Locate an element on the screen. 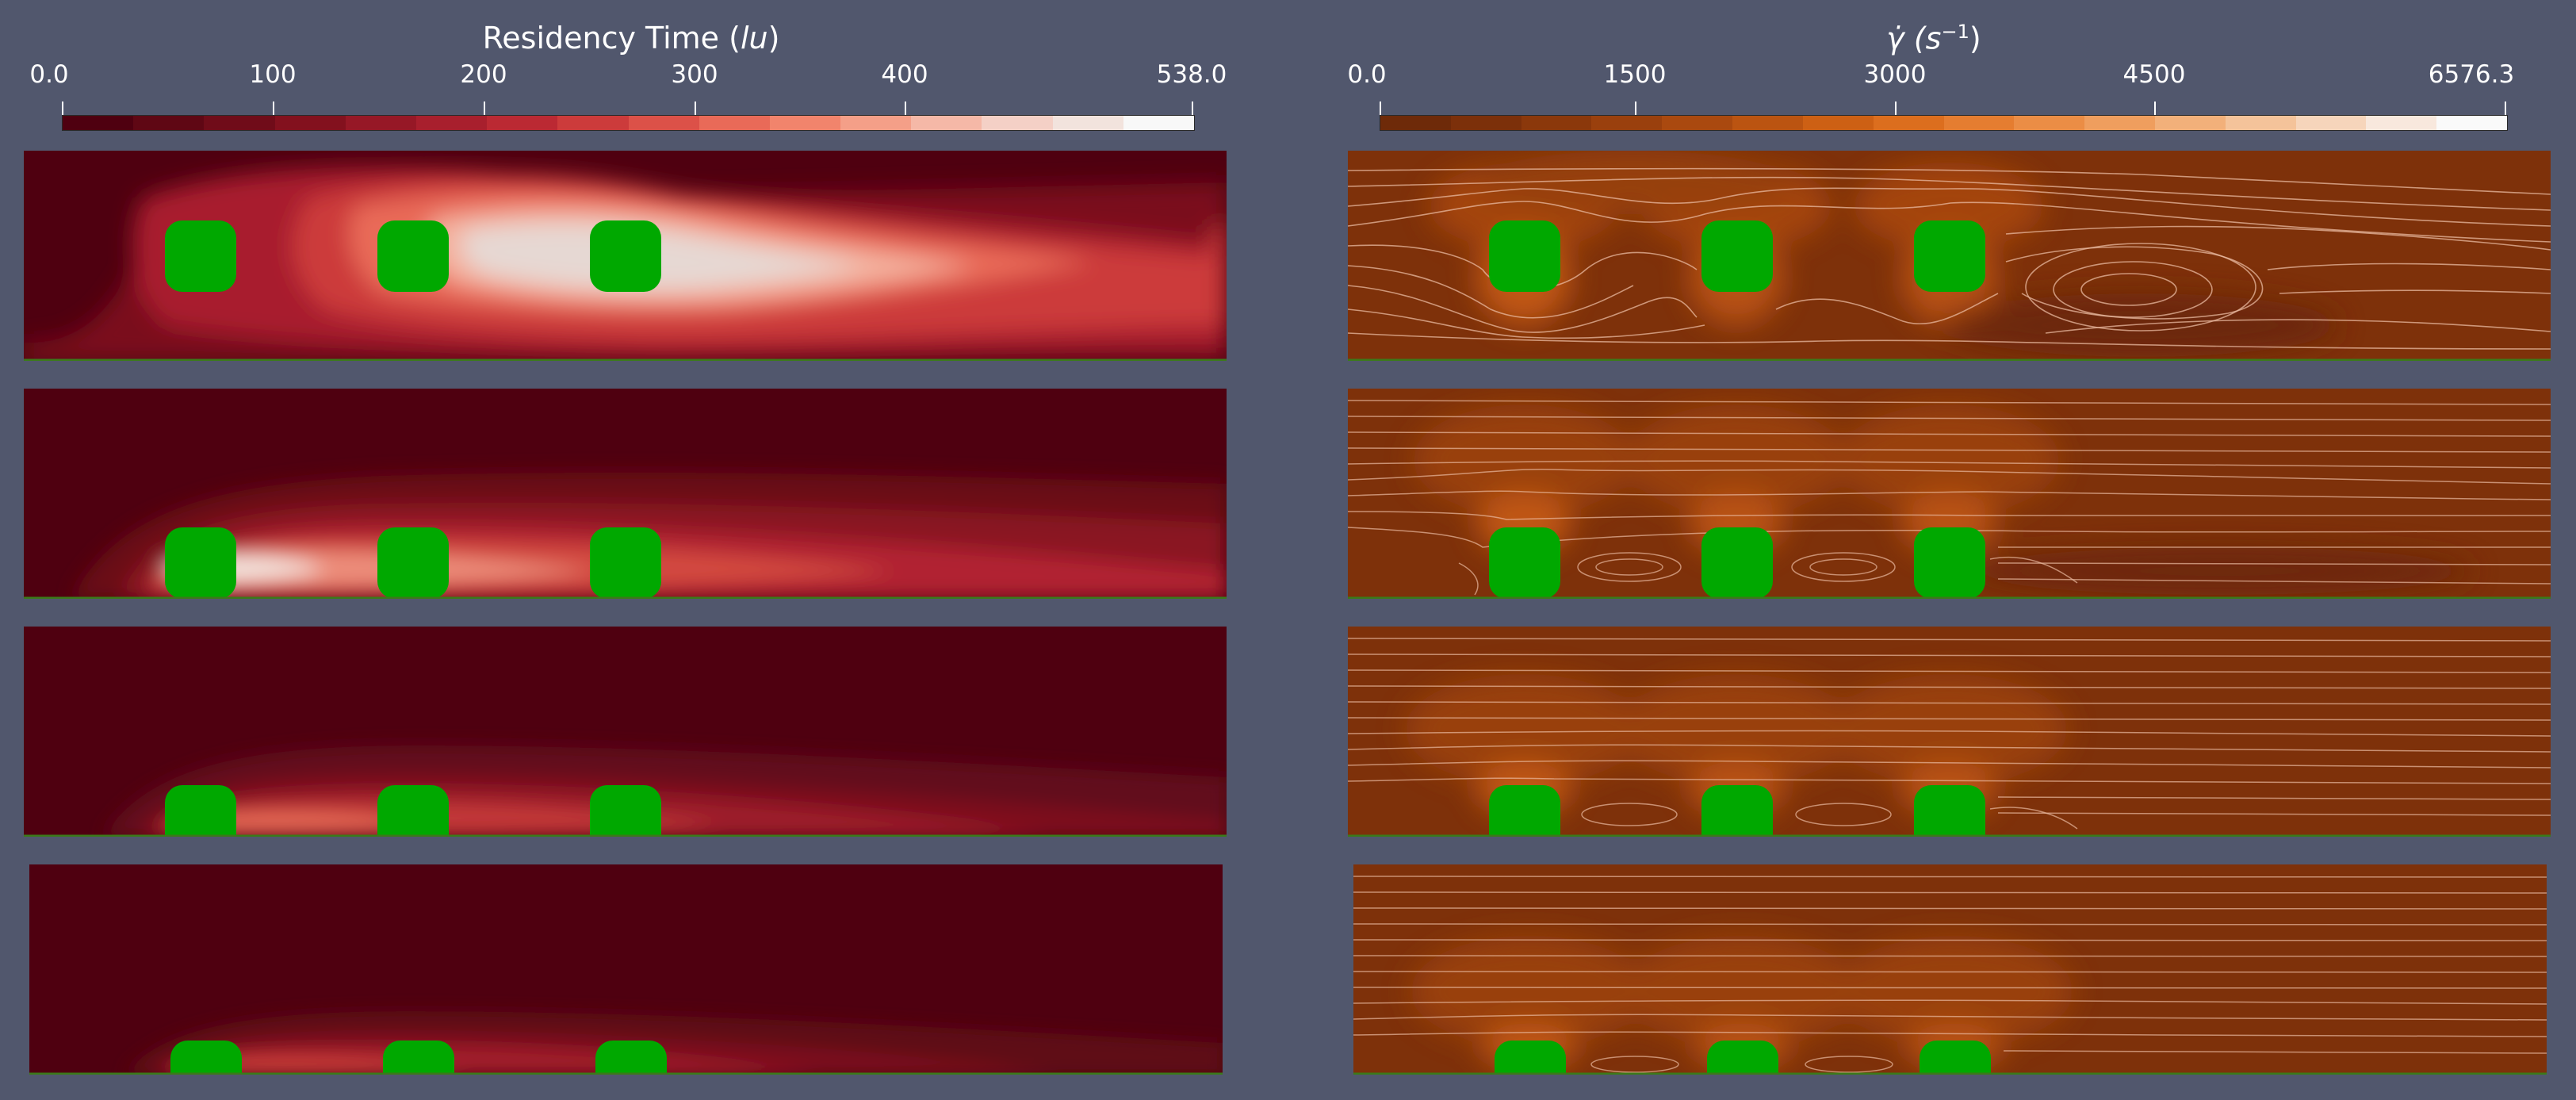 Image resolution: width=2576 pixels, height=1100 pixels. residency-title-unit: lu is located at coordinates (754, 38).